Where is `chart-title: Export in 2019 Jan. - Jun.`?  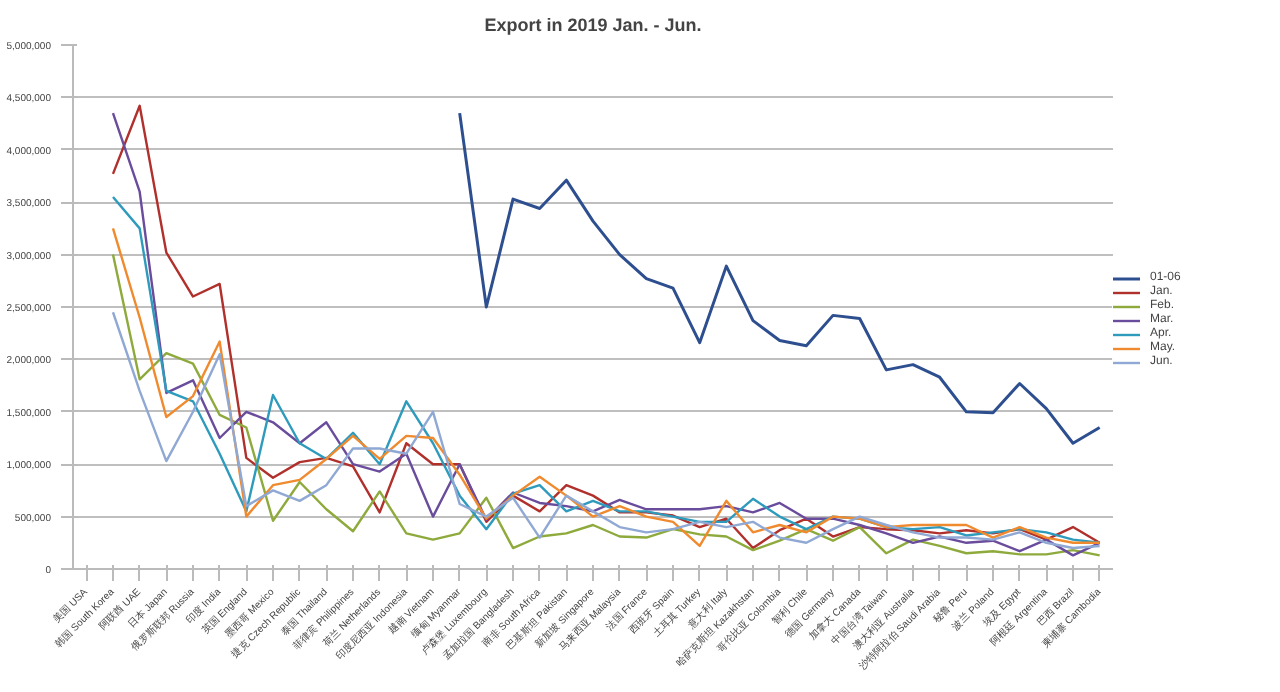 chart-title: Export in 2019 Jan. - Jun. is located at coordinates (593, 25).